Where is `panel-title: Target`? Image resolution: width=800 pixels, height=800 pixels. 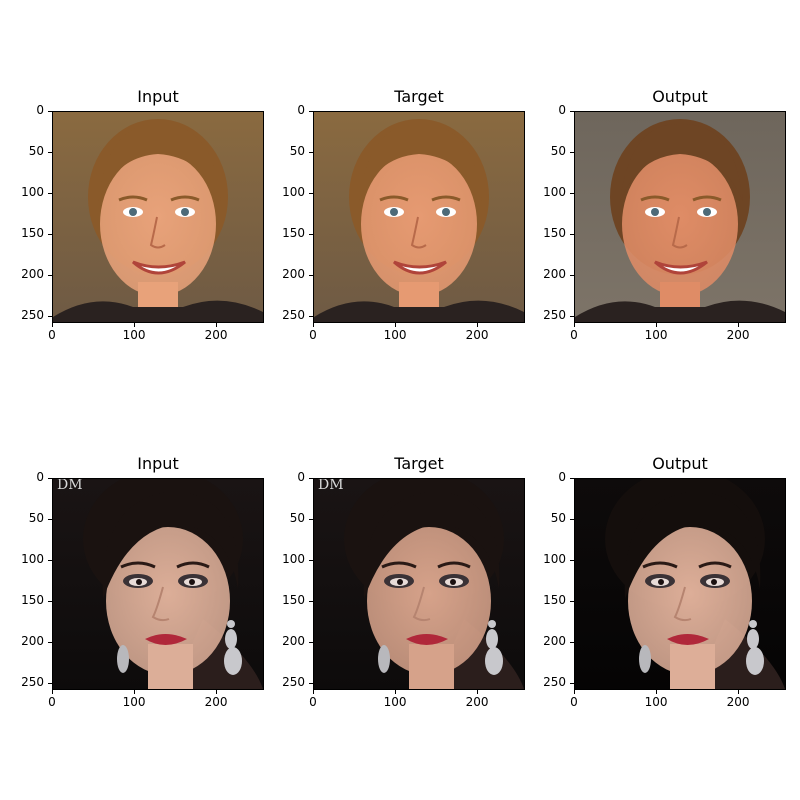 panel-title: Target is located at coordinates (419, 96).